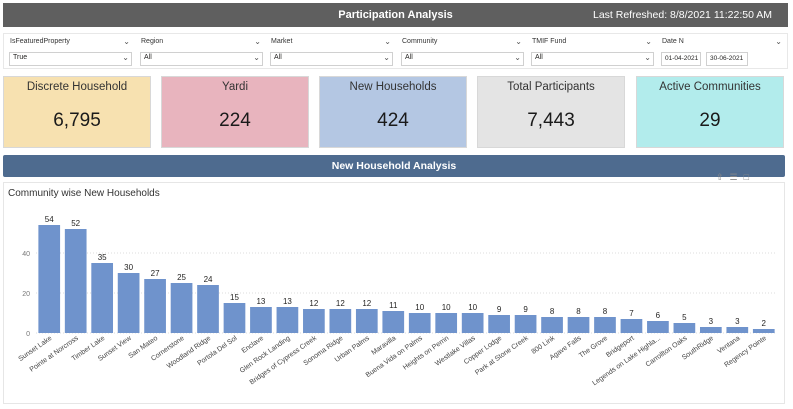 The image size is (793, 409). Describe the element at coordinates (26, 294) in the screenshot. I see `y-tick-label: 20` at that location.